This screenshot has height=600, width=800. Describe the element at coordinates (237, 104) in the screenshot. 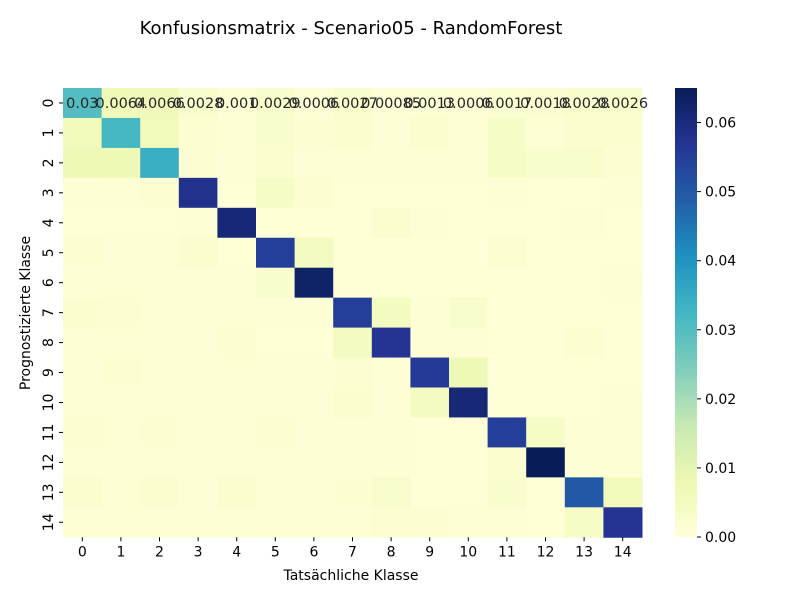

I see `cell-annotation: 0.001` at that location.